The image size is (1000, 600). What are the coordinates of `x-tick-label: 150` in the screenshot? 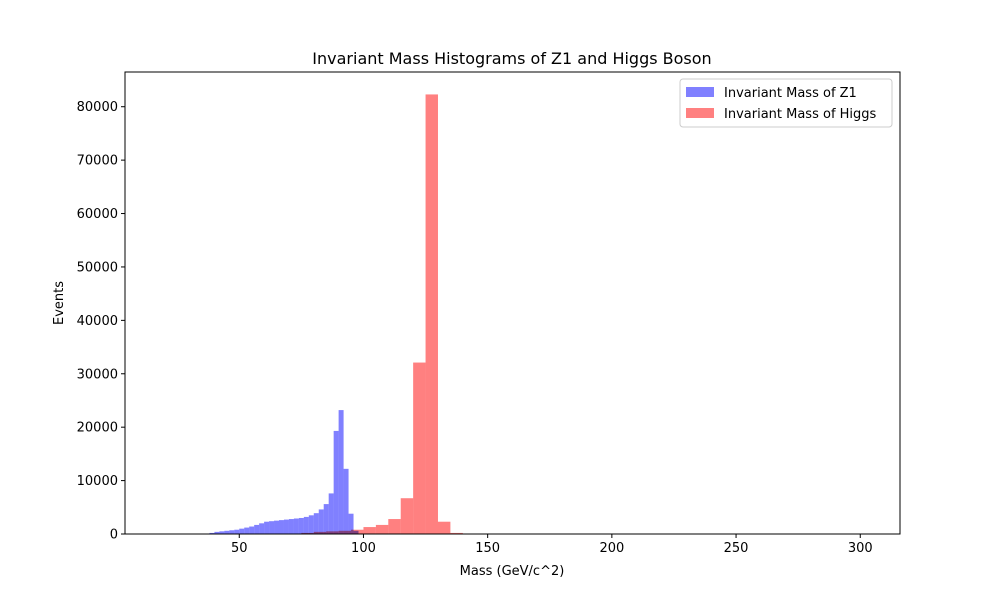 It's located at (487, 548).